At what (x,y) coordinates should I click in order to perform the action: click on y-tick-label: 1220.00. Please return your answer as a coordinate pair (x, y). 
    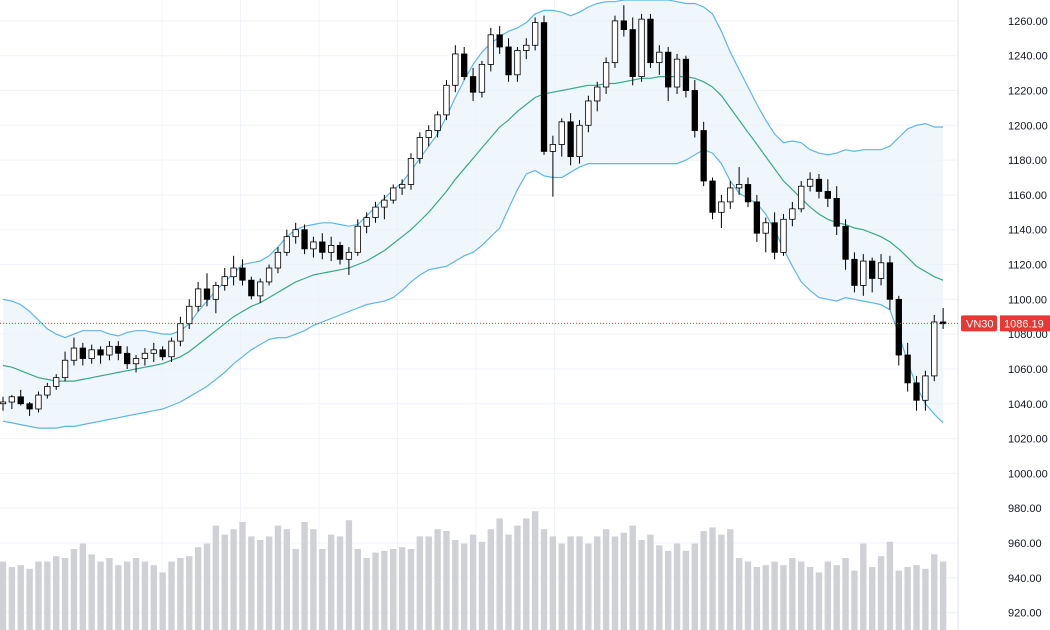
    Looking at the image, I should click on (1028, 91).